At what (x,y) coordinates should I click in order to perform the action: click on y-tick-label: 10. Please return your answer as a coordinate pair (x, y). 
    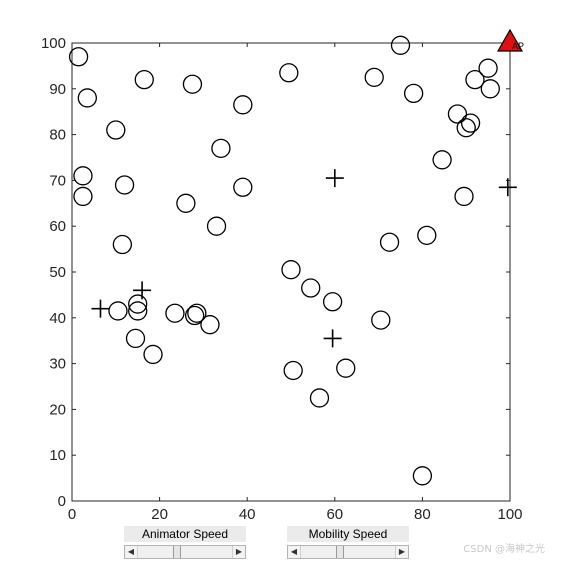
    Looking at the image, I should click on (57, 455).